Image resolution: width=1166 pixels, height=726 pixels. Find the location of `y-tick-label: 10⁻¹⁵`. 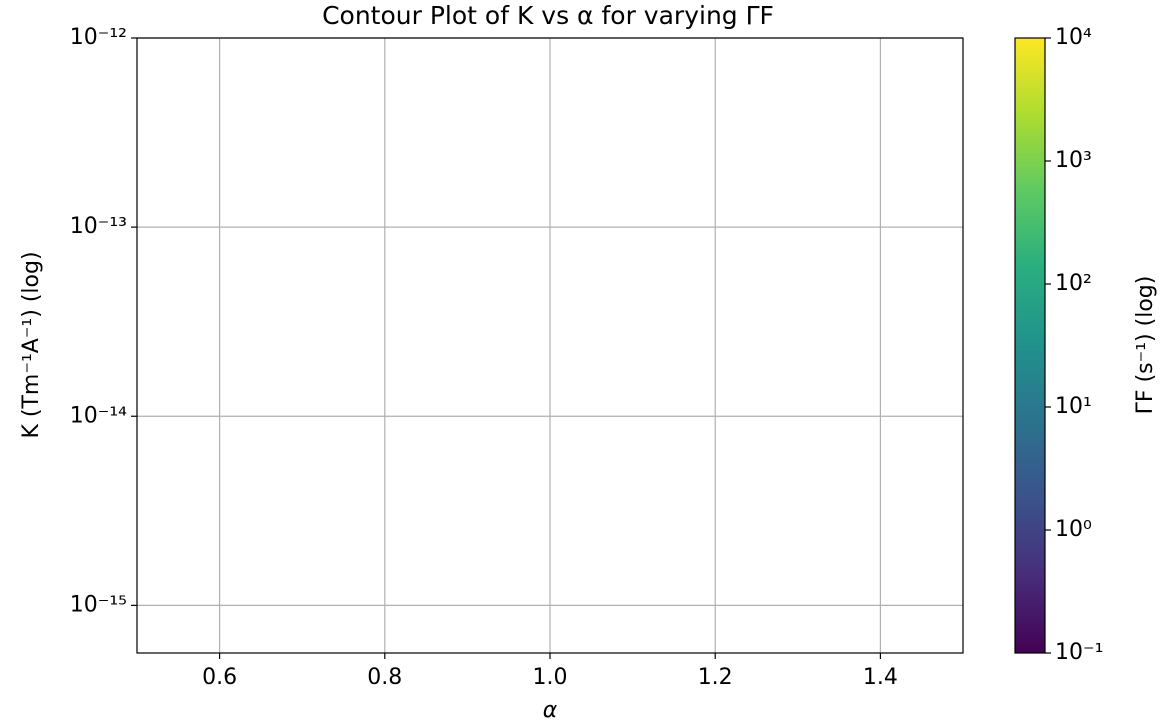

y-tick-label: 10⁻¹⁵ is located at coordinates (98, 604).